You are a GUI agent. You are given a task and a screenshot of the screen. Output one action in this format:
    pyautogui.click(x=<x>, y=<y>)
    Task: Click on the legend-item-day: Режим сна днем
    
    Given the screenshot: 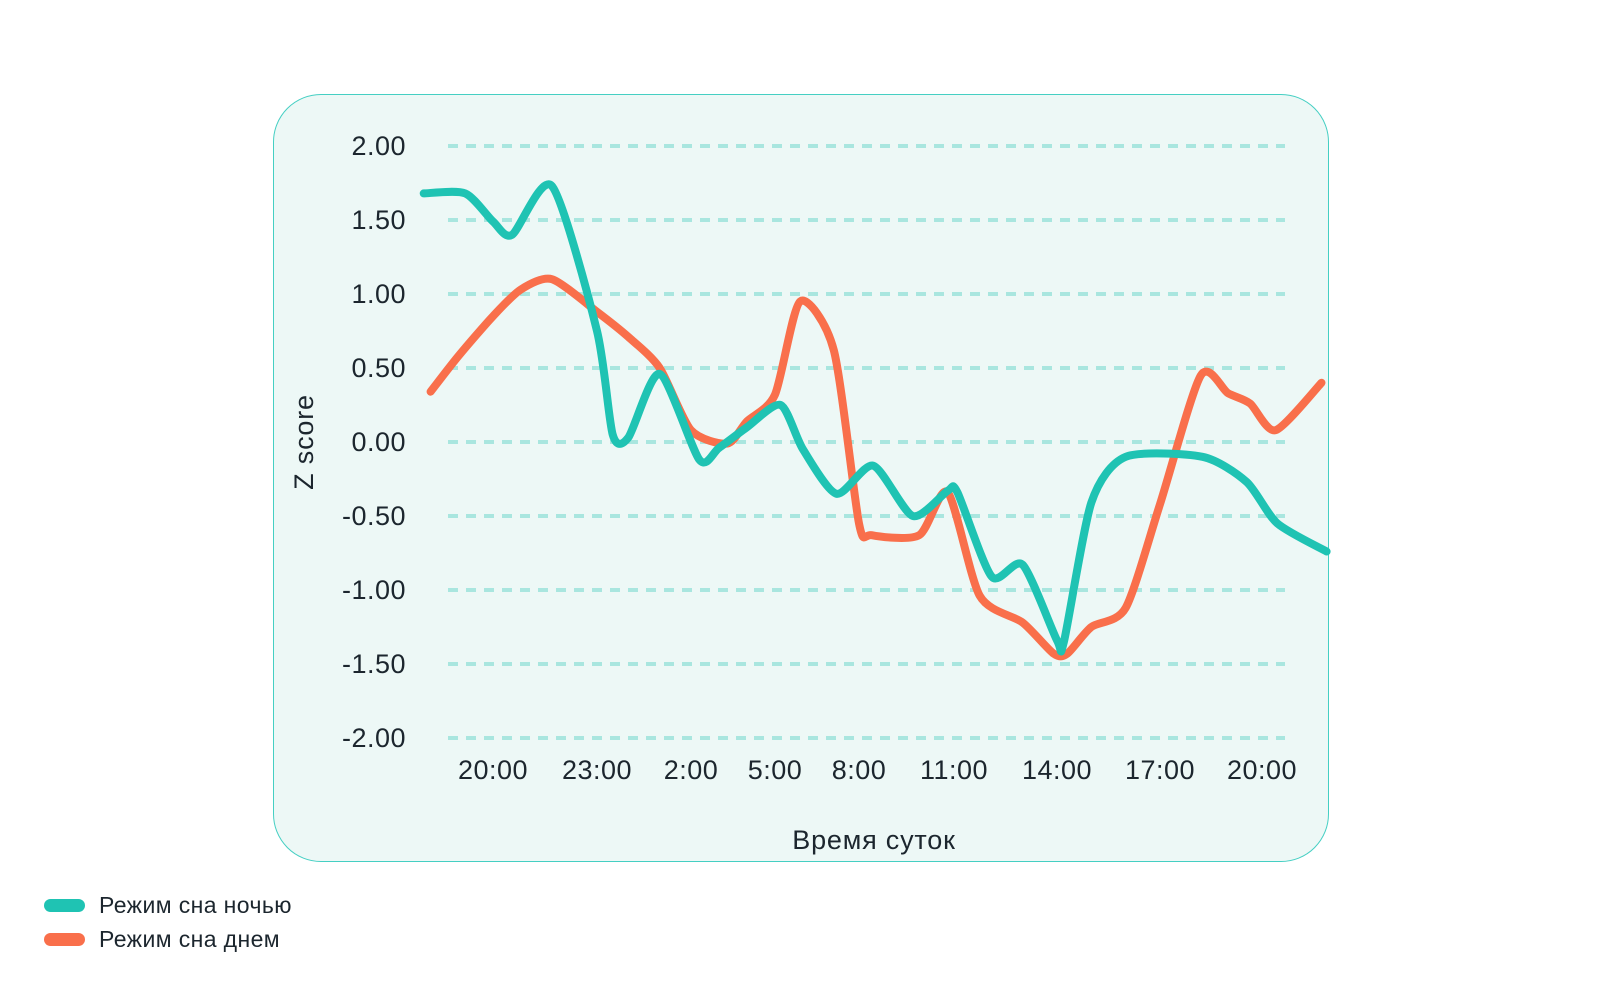 What is the action you would take?
    pyautogui.click(x=168, y=939)
    